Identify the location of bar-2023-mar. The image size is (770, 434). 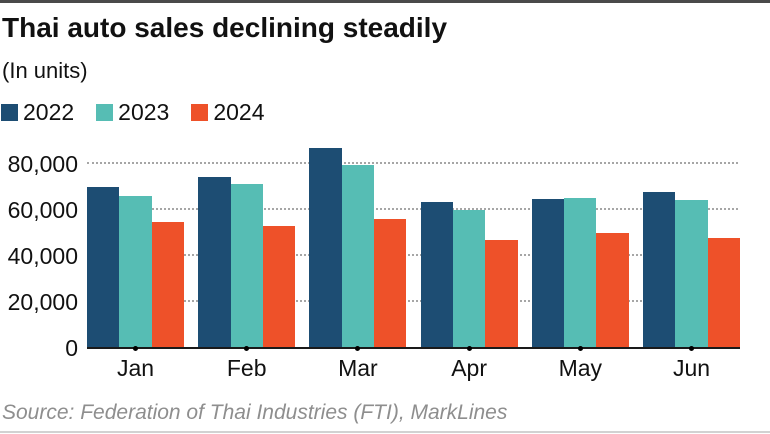
(358, 256).